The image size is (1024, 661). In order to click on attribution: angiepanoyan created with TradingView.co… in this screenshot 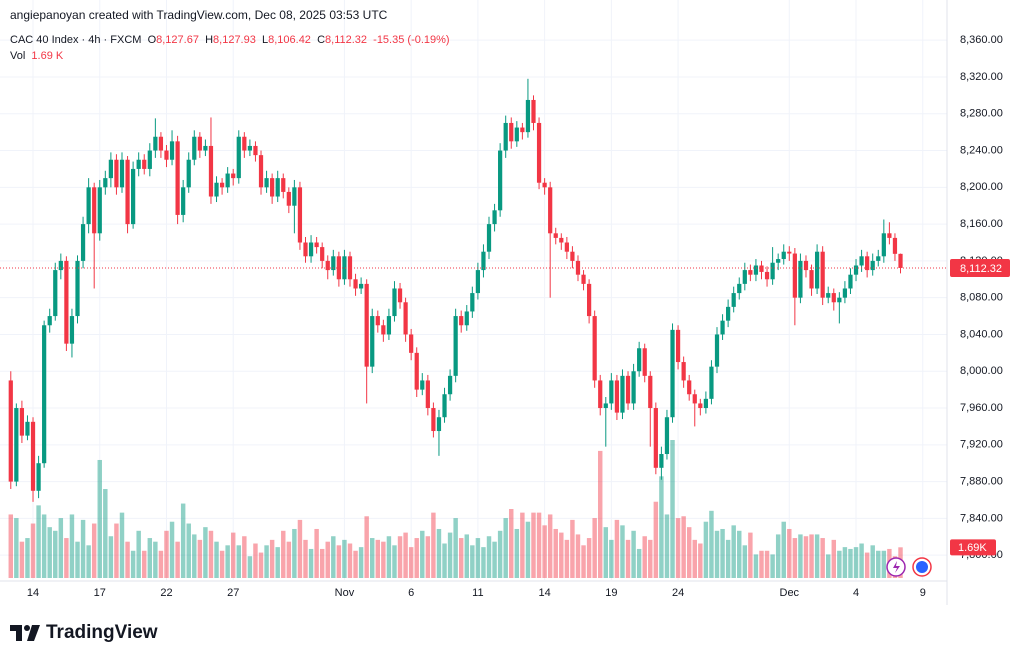, I will do `click(199, 15)`.